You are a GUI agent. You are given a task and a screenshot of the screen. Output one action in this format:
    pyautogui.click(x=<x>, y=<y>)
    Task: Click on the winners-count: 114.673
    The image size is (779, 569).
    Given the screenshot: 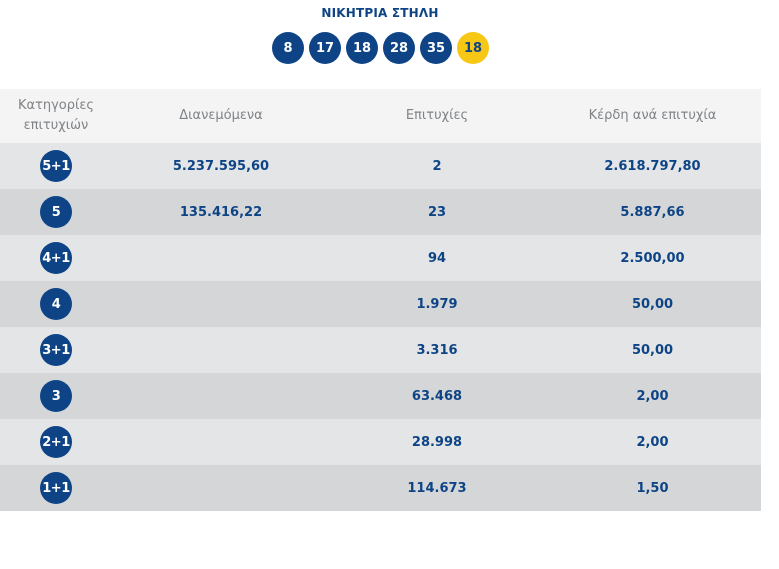 What is the action you would take?
    pyautogui.click(x=437, y=488)
    